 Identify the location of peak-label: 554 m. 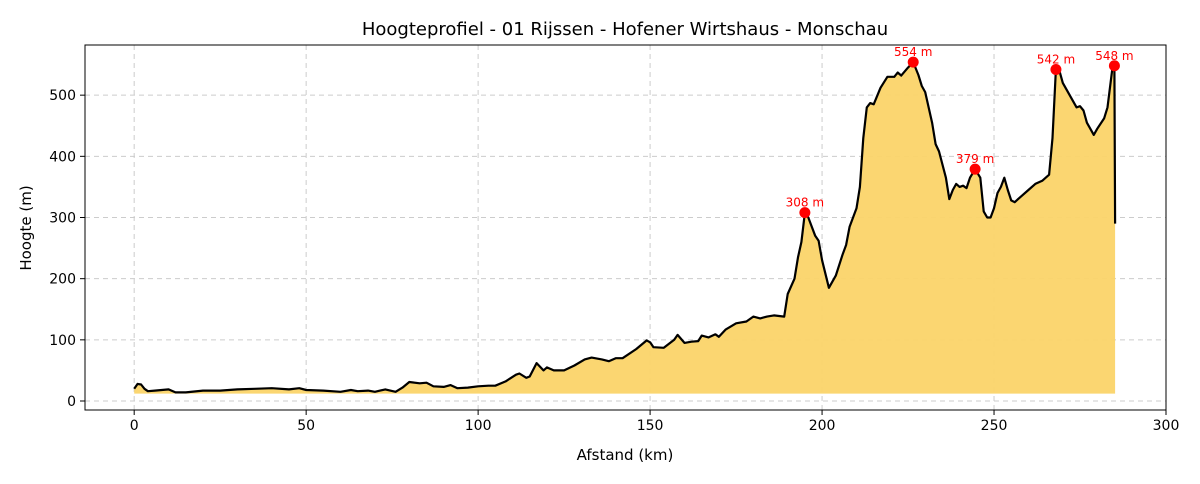
(913, 52).